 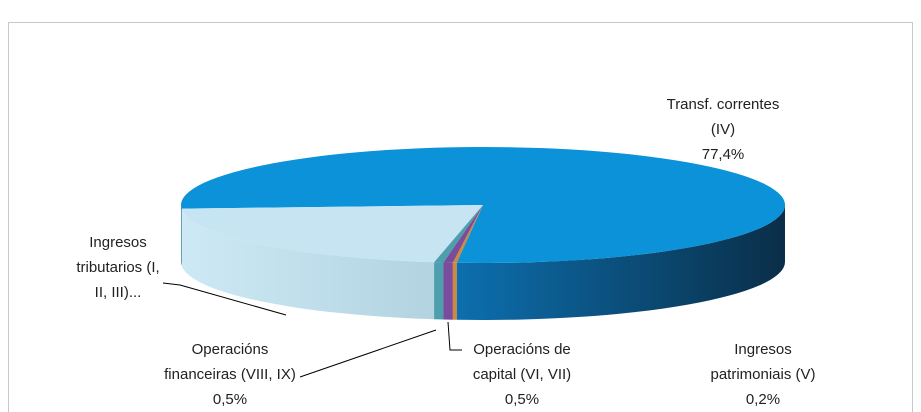 I want to click on category-label: Ingresos patrimoniais (V), so click(x=763, y=362).